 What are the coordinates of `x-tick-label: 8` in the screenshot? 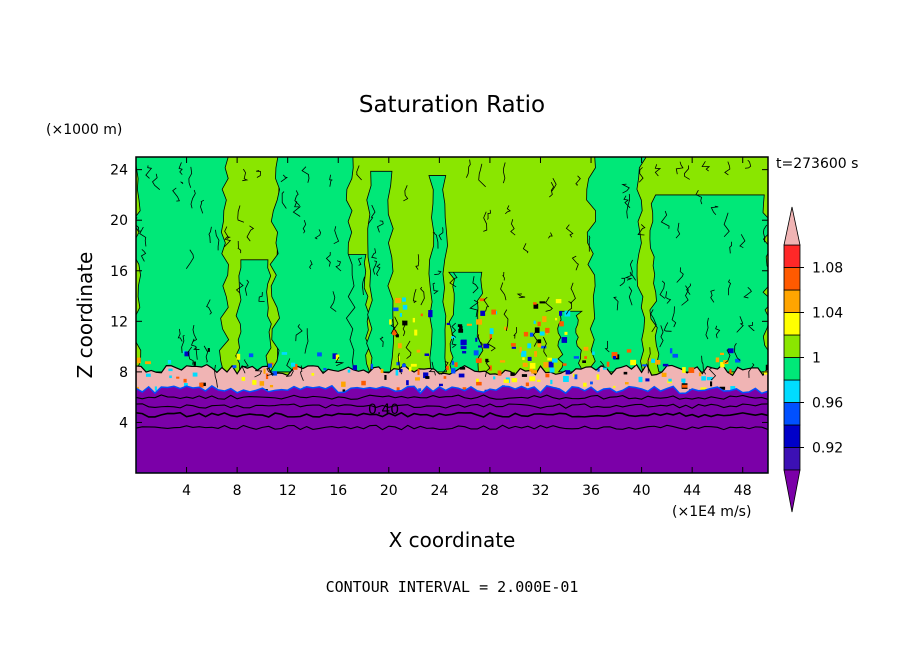 It's located at (237, 491).